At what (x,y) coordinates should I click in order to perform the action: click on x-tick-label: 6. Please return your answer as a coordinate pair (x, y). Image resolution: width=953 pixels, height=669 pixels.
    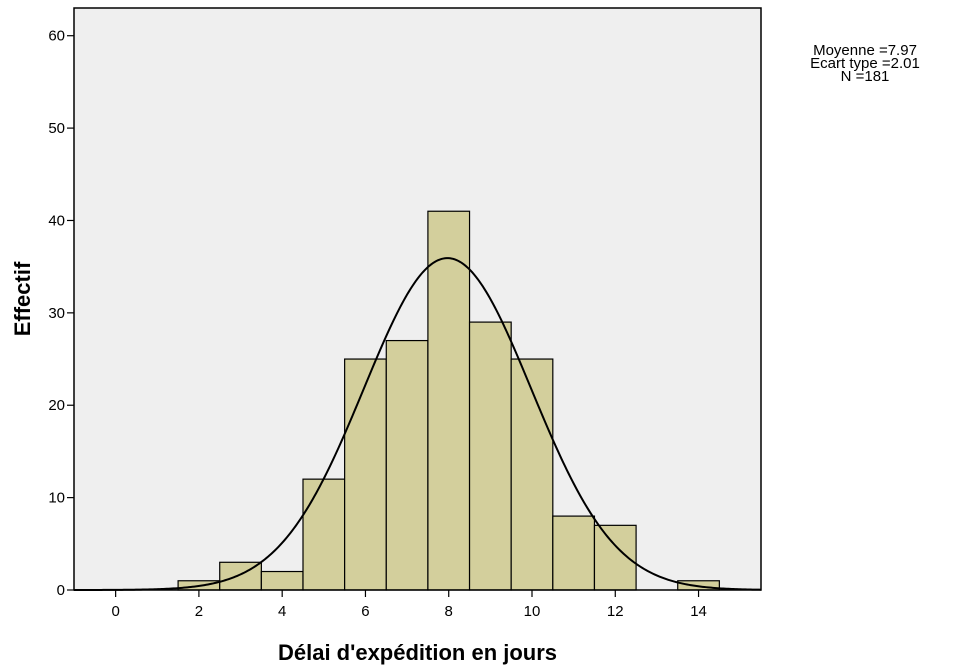
    Looking at the image, I should click on (365, 611).